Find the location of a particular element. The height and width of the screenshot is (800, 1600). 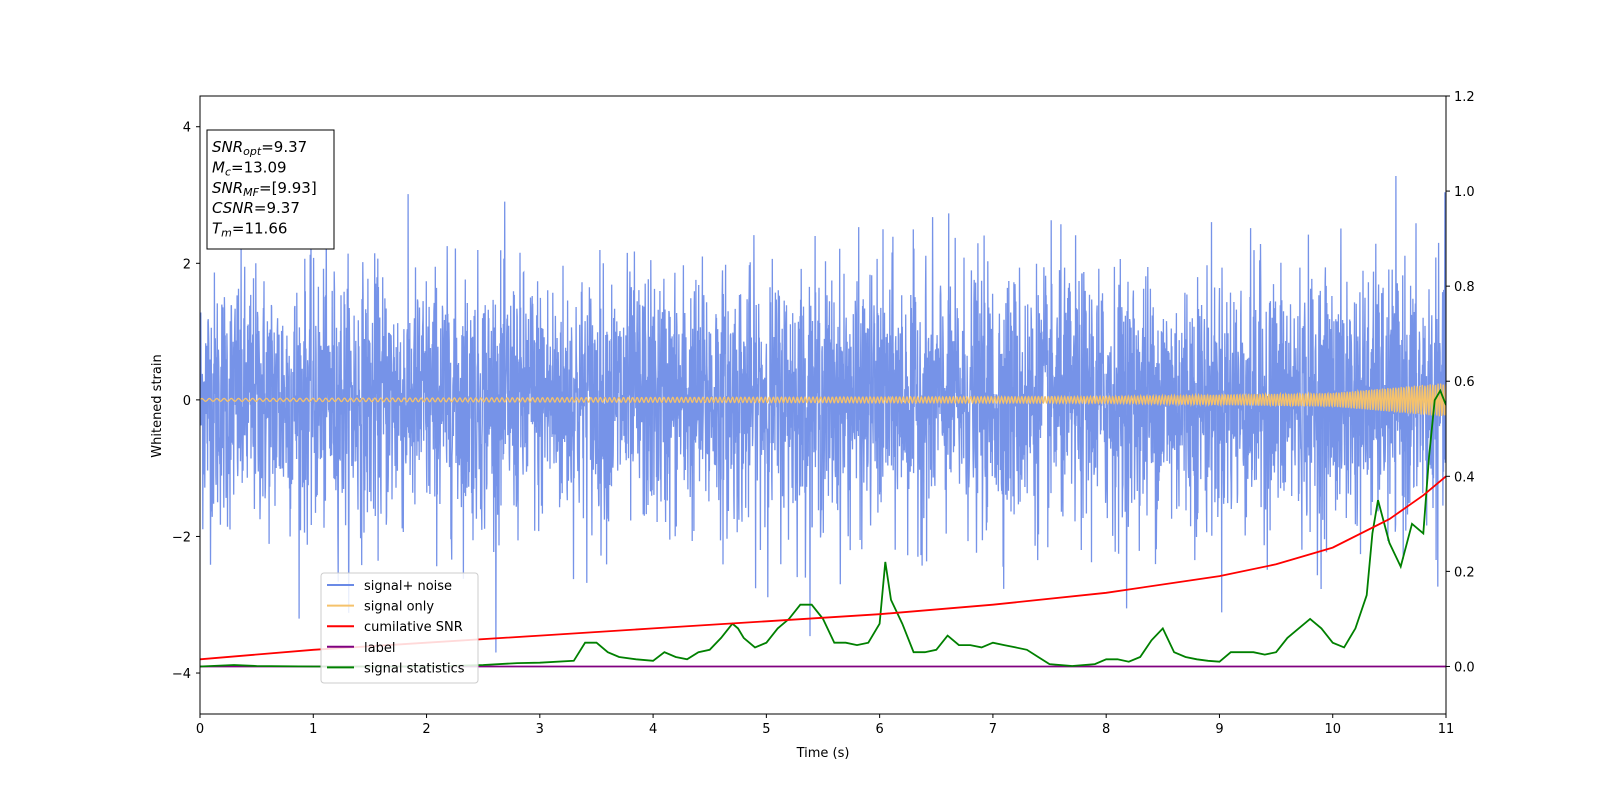

y-left-tick-label: 2 is located at coordinates (187, 264).